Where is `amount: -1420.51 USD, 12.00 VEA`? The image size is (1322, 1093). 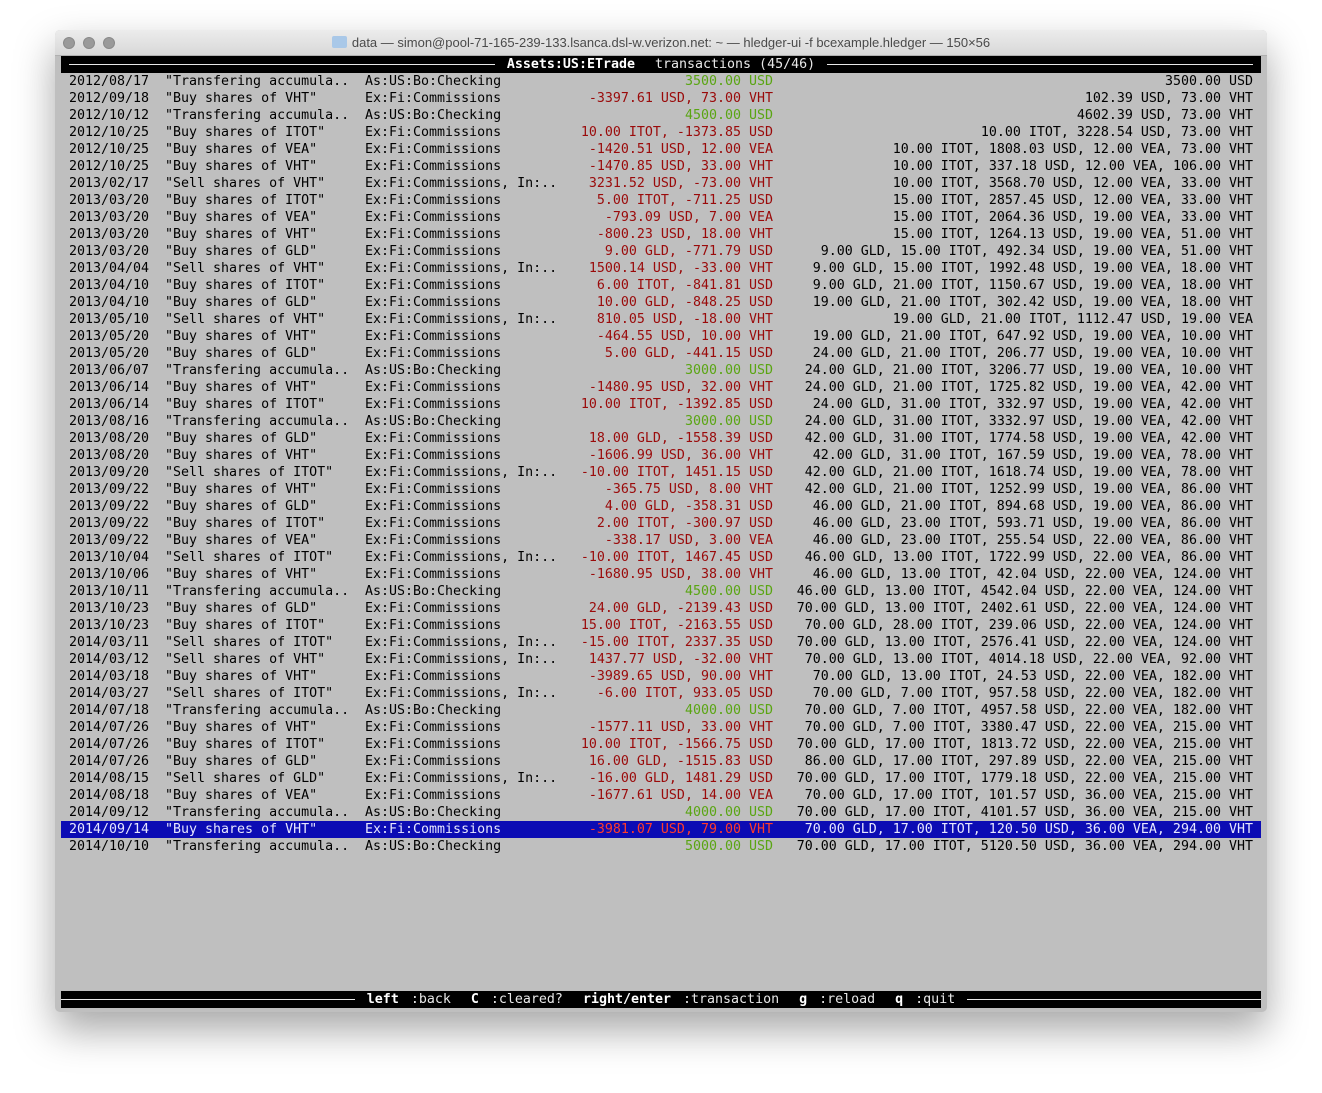
amount: -1420.51 USD, 12.00 VEA is located at coordinates (680, 149).